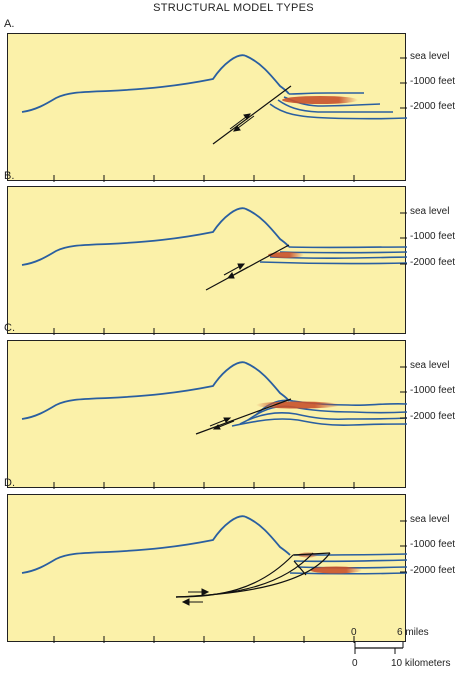 This screenshot has height=673, width=467. What do you see at coordinates (379, 648) in the screenshot?
I see `scale-bar` at bounding box center [379, 648].